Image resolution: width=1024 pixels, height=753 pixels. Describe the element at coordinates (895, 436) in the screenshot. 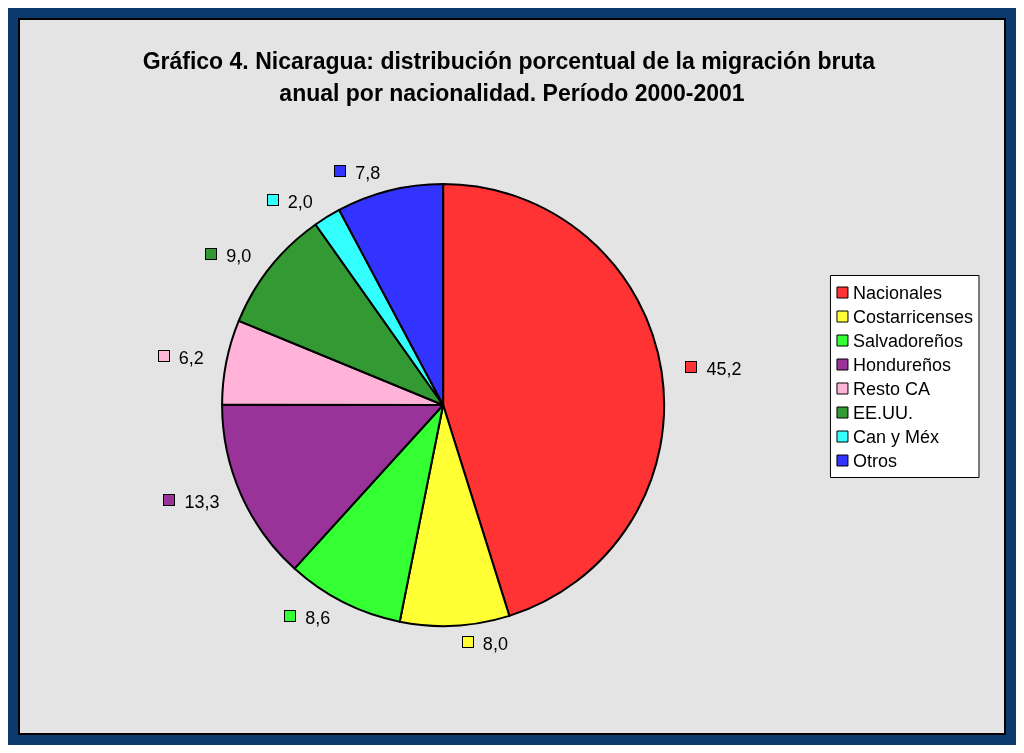

I see `legend-label: Can y Méx` at that location.